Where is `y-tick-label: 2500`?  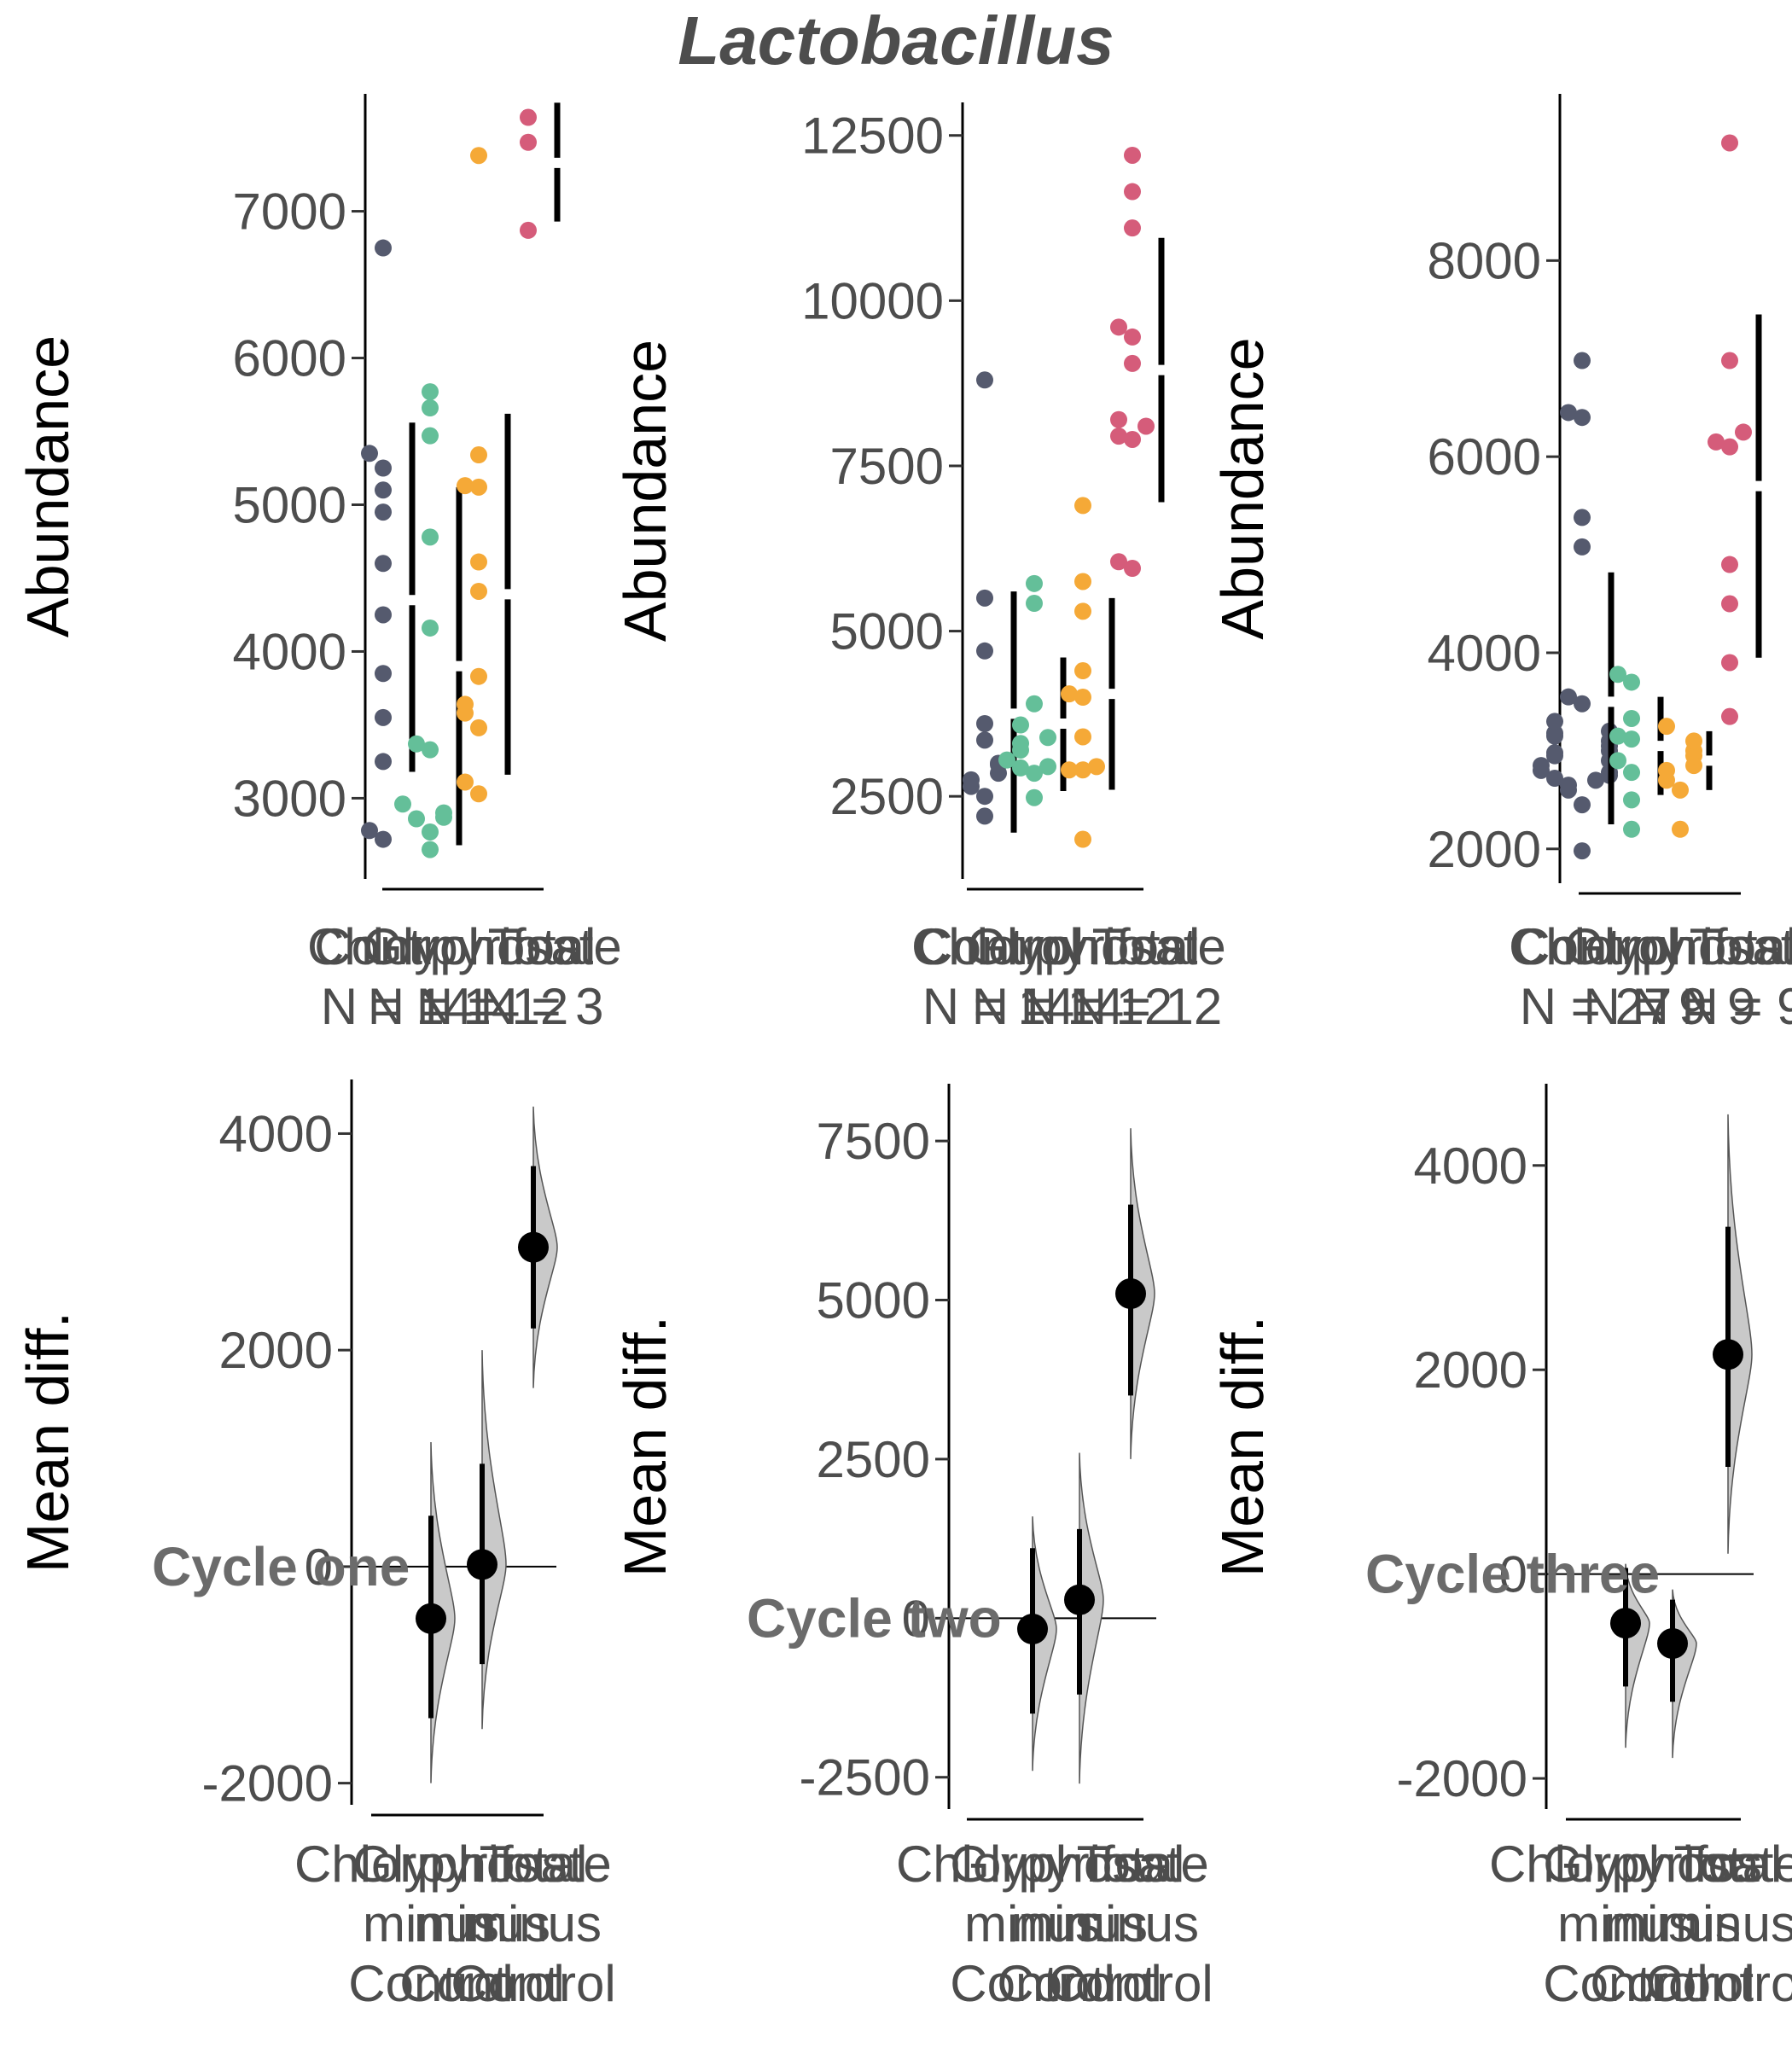 y-tick-label: 2500 is located at coordinates (887, 796).